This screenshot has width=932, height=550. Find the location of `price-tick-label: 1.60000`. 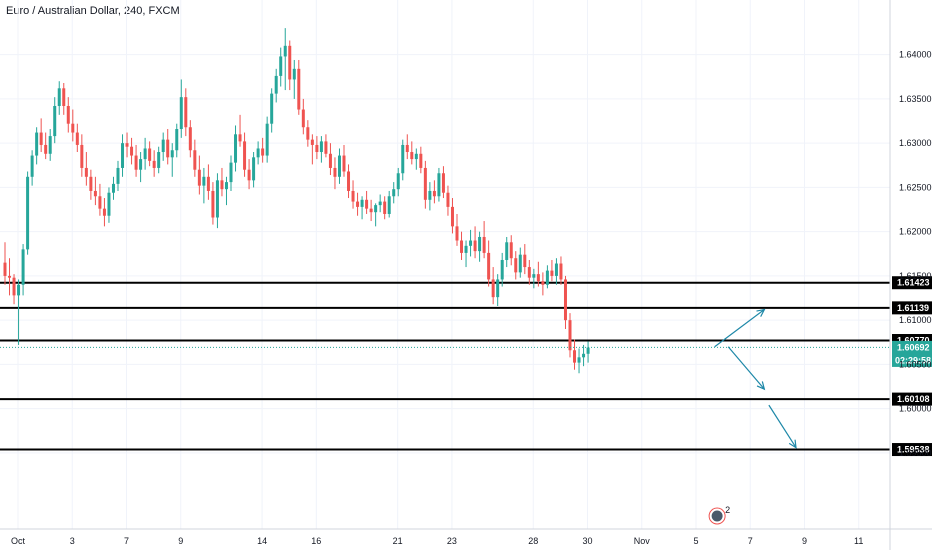

price-tick-label: 1.60000 is located at coordinates (915, 409).